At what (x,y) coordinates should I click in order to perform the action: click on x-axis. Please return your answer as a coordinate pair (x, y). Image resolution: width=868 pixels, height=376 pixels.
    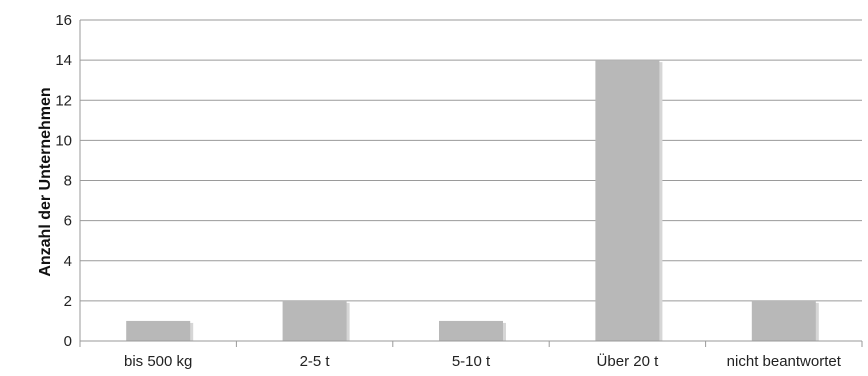
    Looking at the image, I should click on (471, 343).